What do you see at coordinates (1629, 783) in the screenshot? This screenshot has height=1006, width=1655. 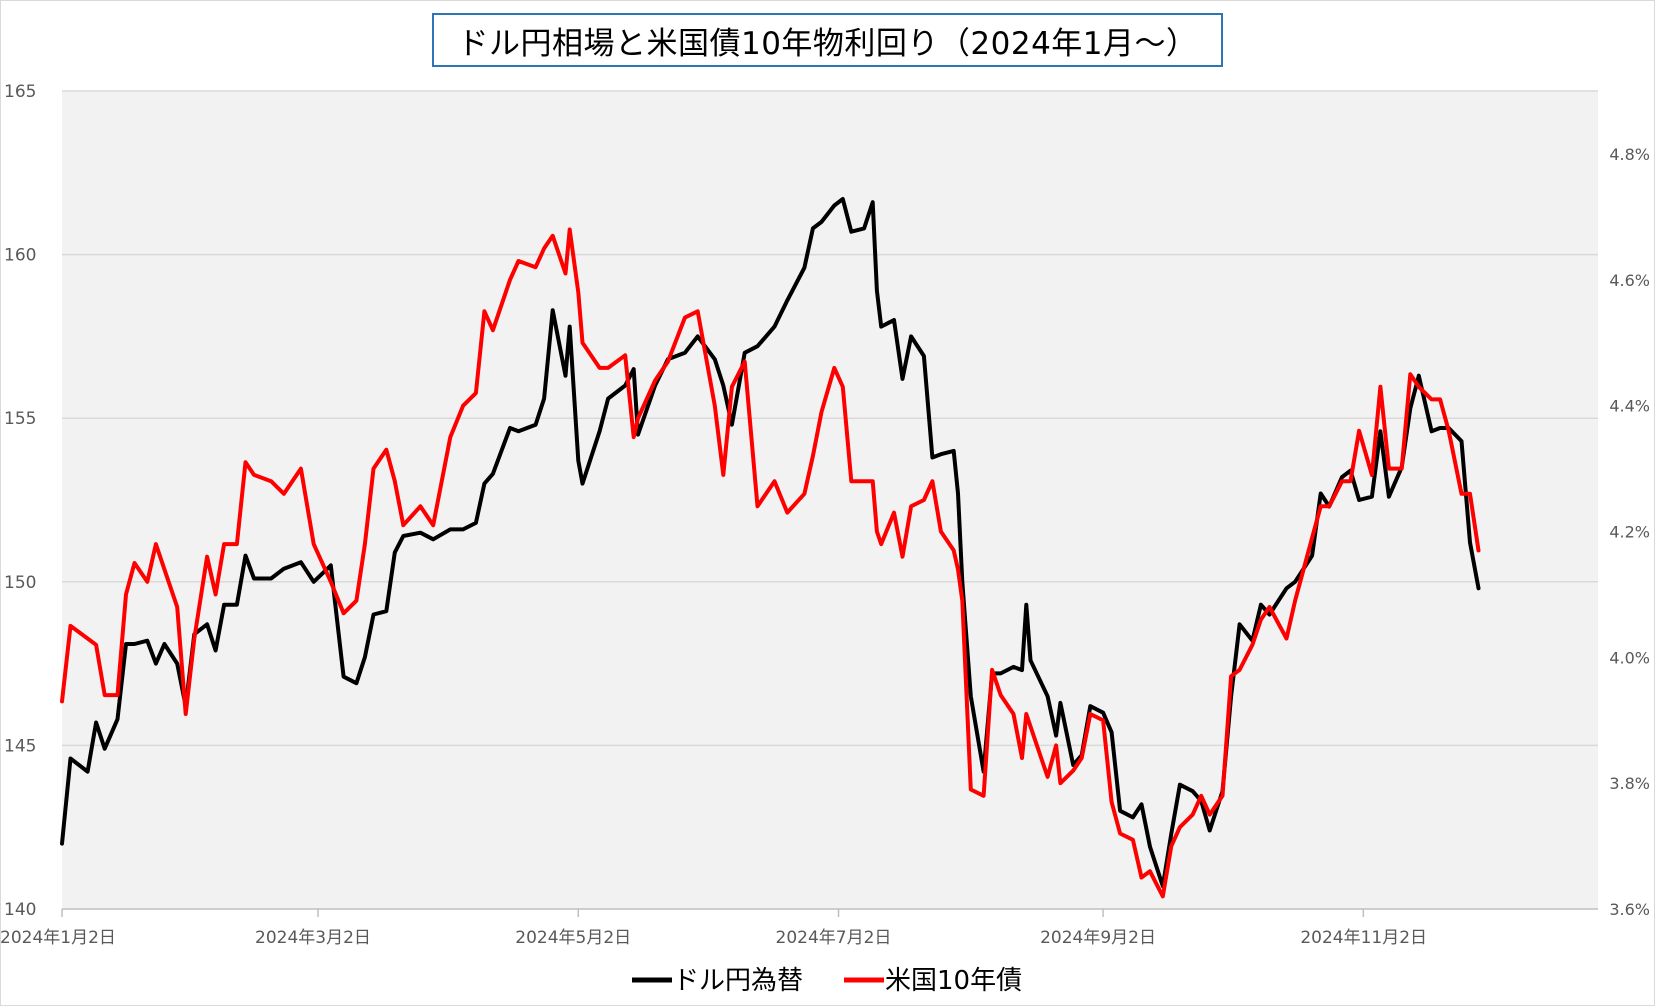 I see `right-tick-label: 3.8%` at bounding box center [1629, 783].